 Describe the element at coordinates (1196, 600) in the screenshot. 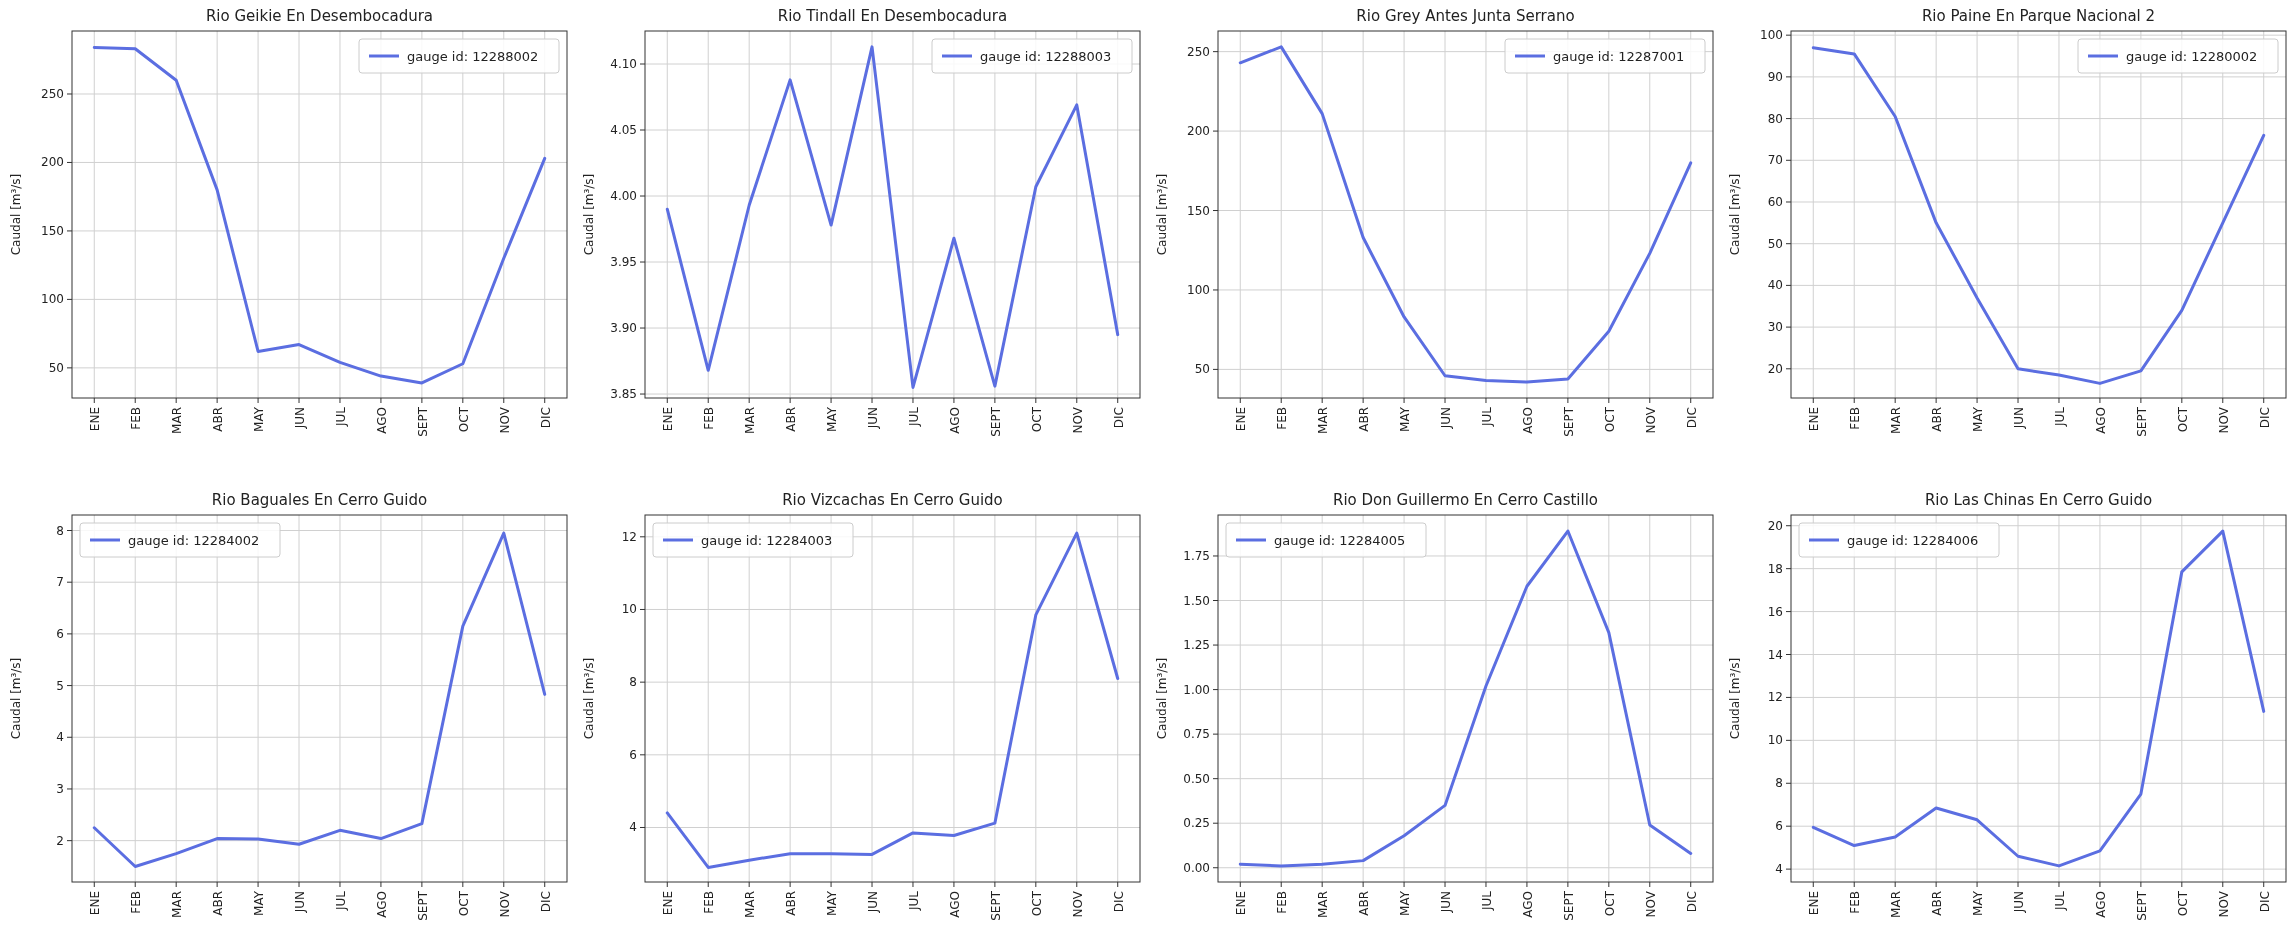

I see `y-tick-label: 1.50` at that location.